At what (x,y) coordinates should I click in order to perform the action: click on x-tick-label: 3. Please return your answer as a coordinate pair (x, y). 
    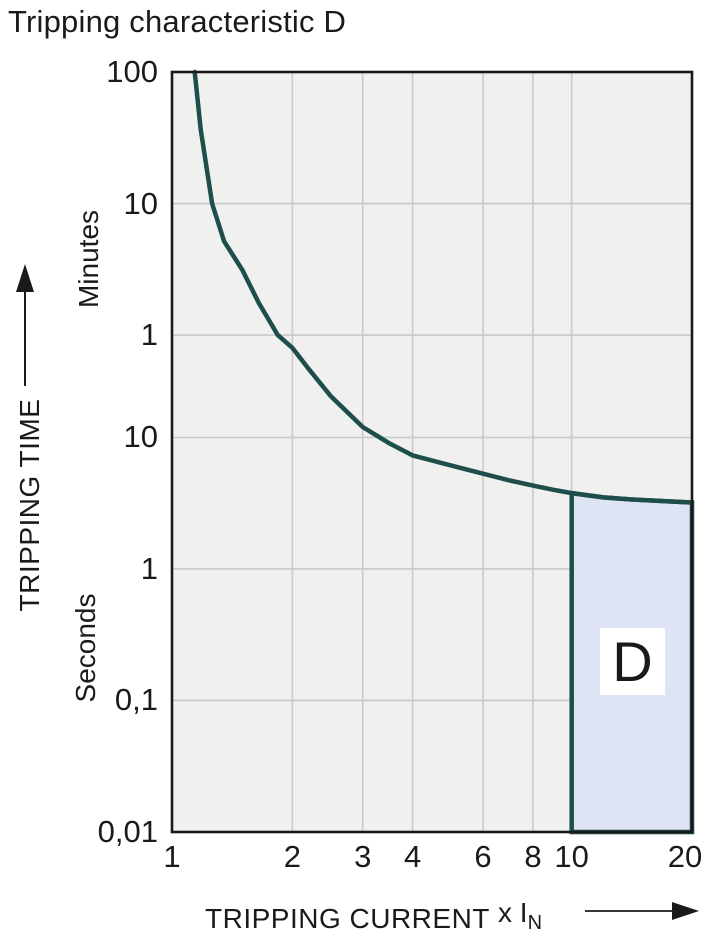
    Looking at the image, I should click on (363, 856).